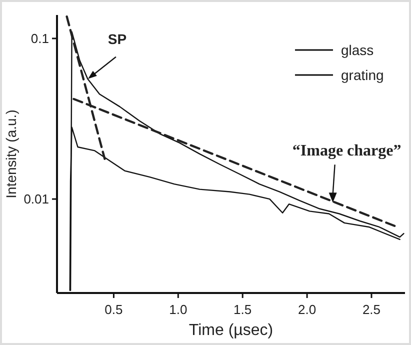 This screenshot has height=345, width=411. I want to click on x-tick-label: 0.5, so click(113, 309).